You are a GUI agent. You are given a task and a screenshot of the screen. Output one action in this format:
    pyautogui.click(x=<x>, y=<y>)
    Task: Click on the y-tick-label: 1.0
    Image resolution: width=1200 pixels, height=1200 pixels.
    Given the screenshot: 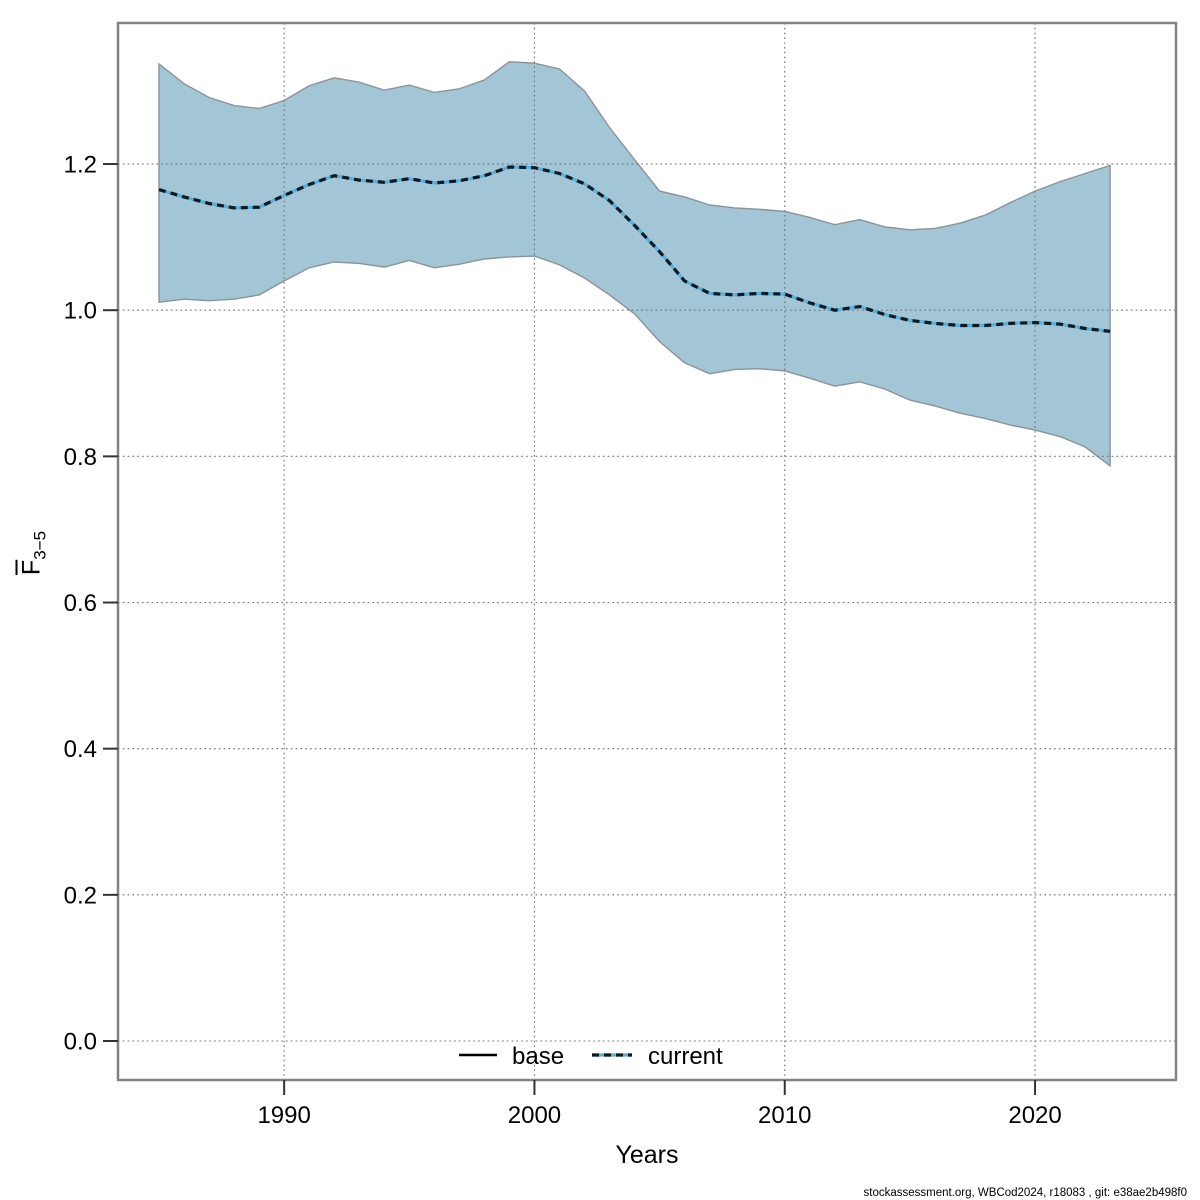 What is the action you would take?
    pyautogui.click(x=80, y=311)
    